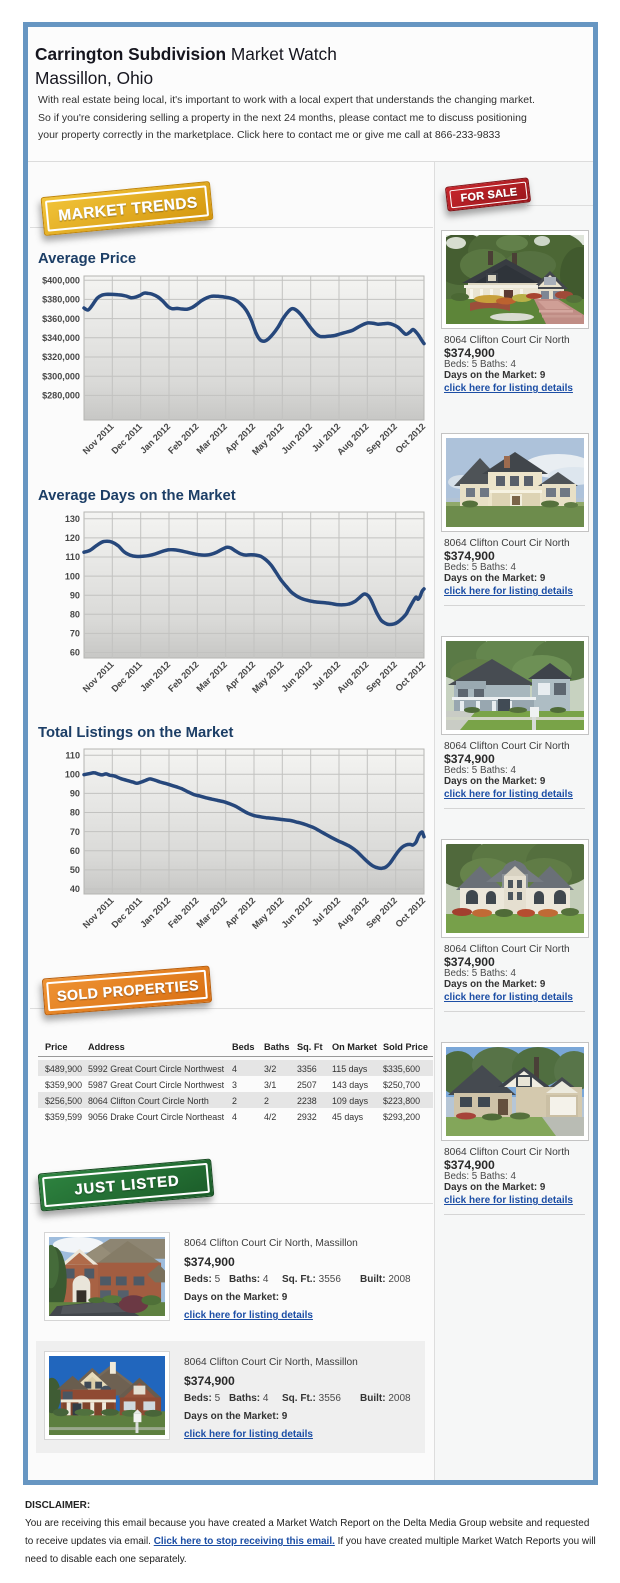 Image resolution: width=620 pixels, height=1583 pixels. I want to click on svg-text: 130, so click(72, 519).